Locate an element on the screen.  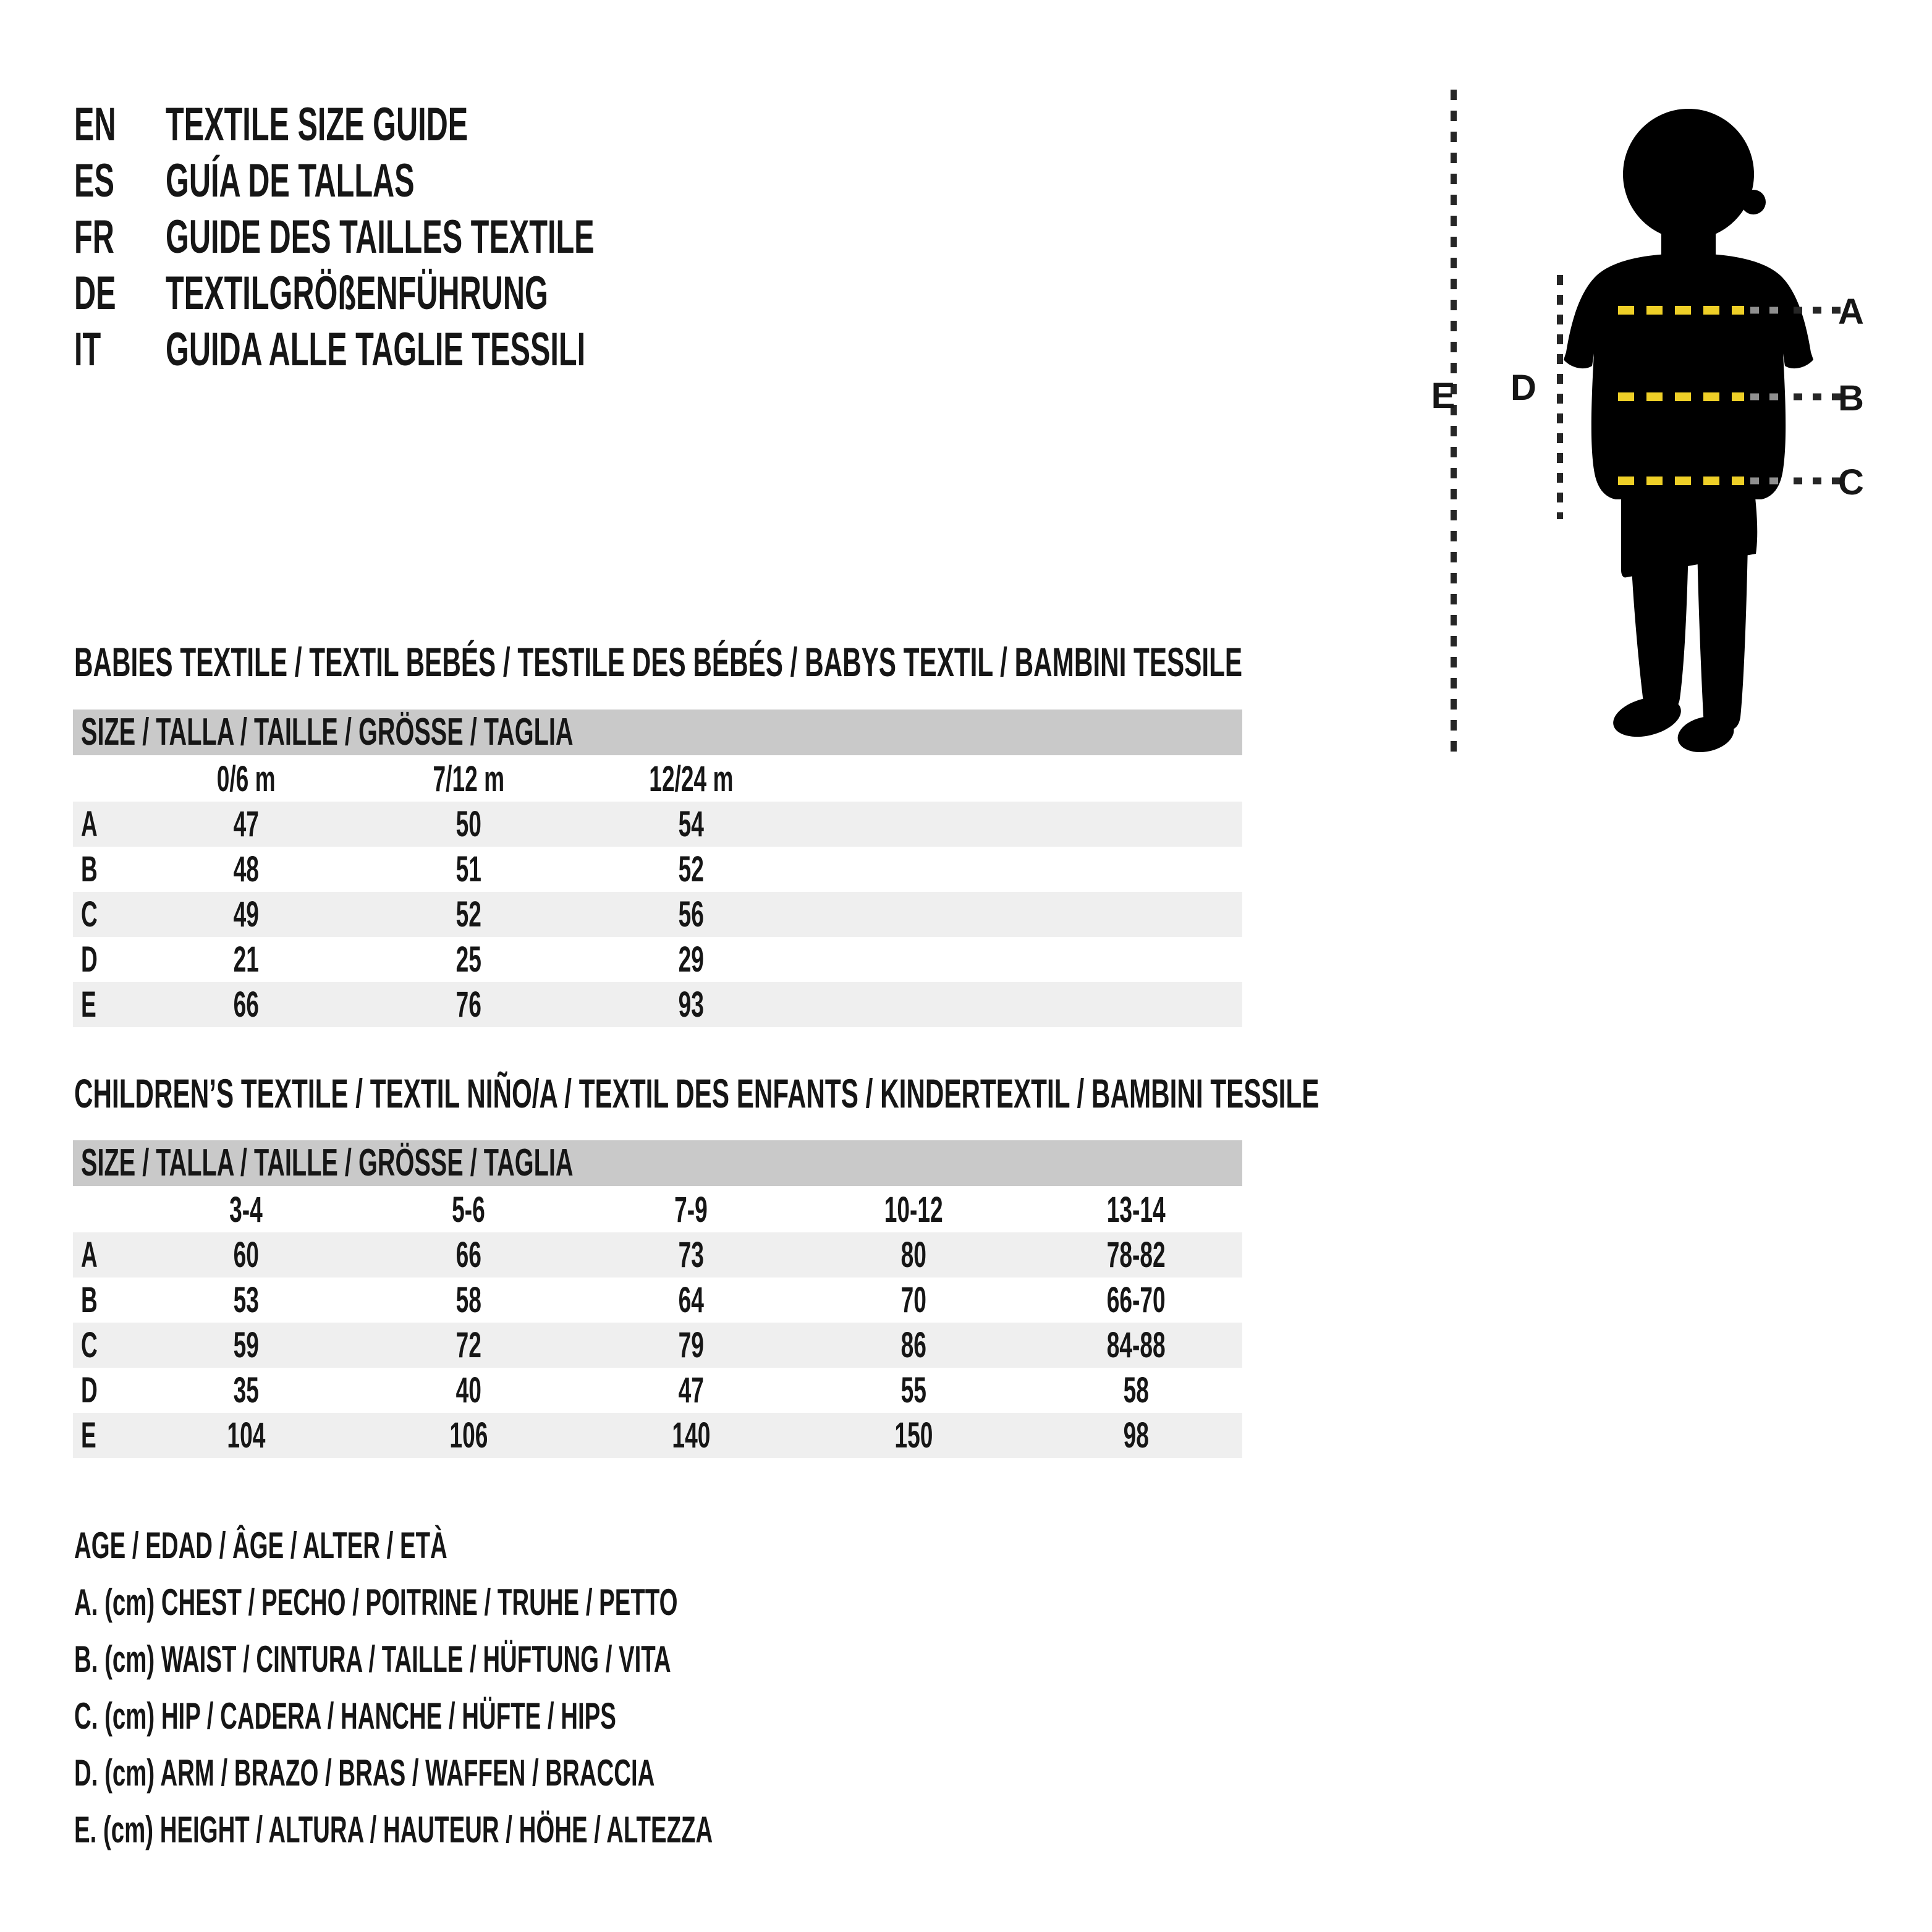
value-cell: 52 is located at coordinates (691, 869).